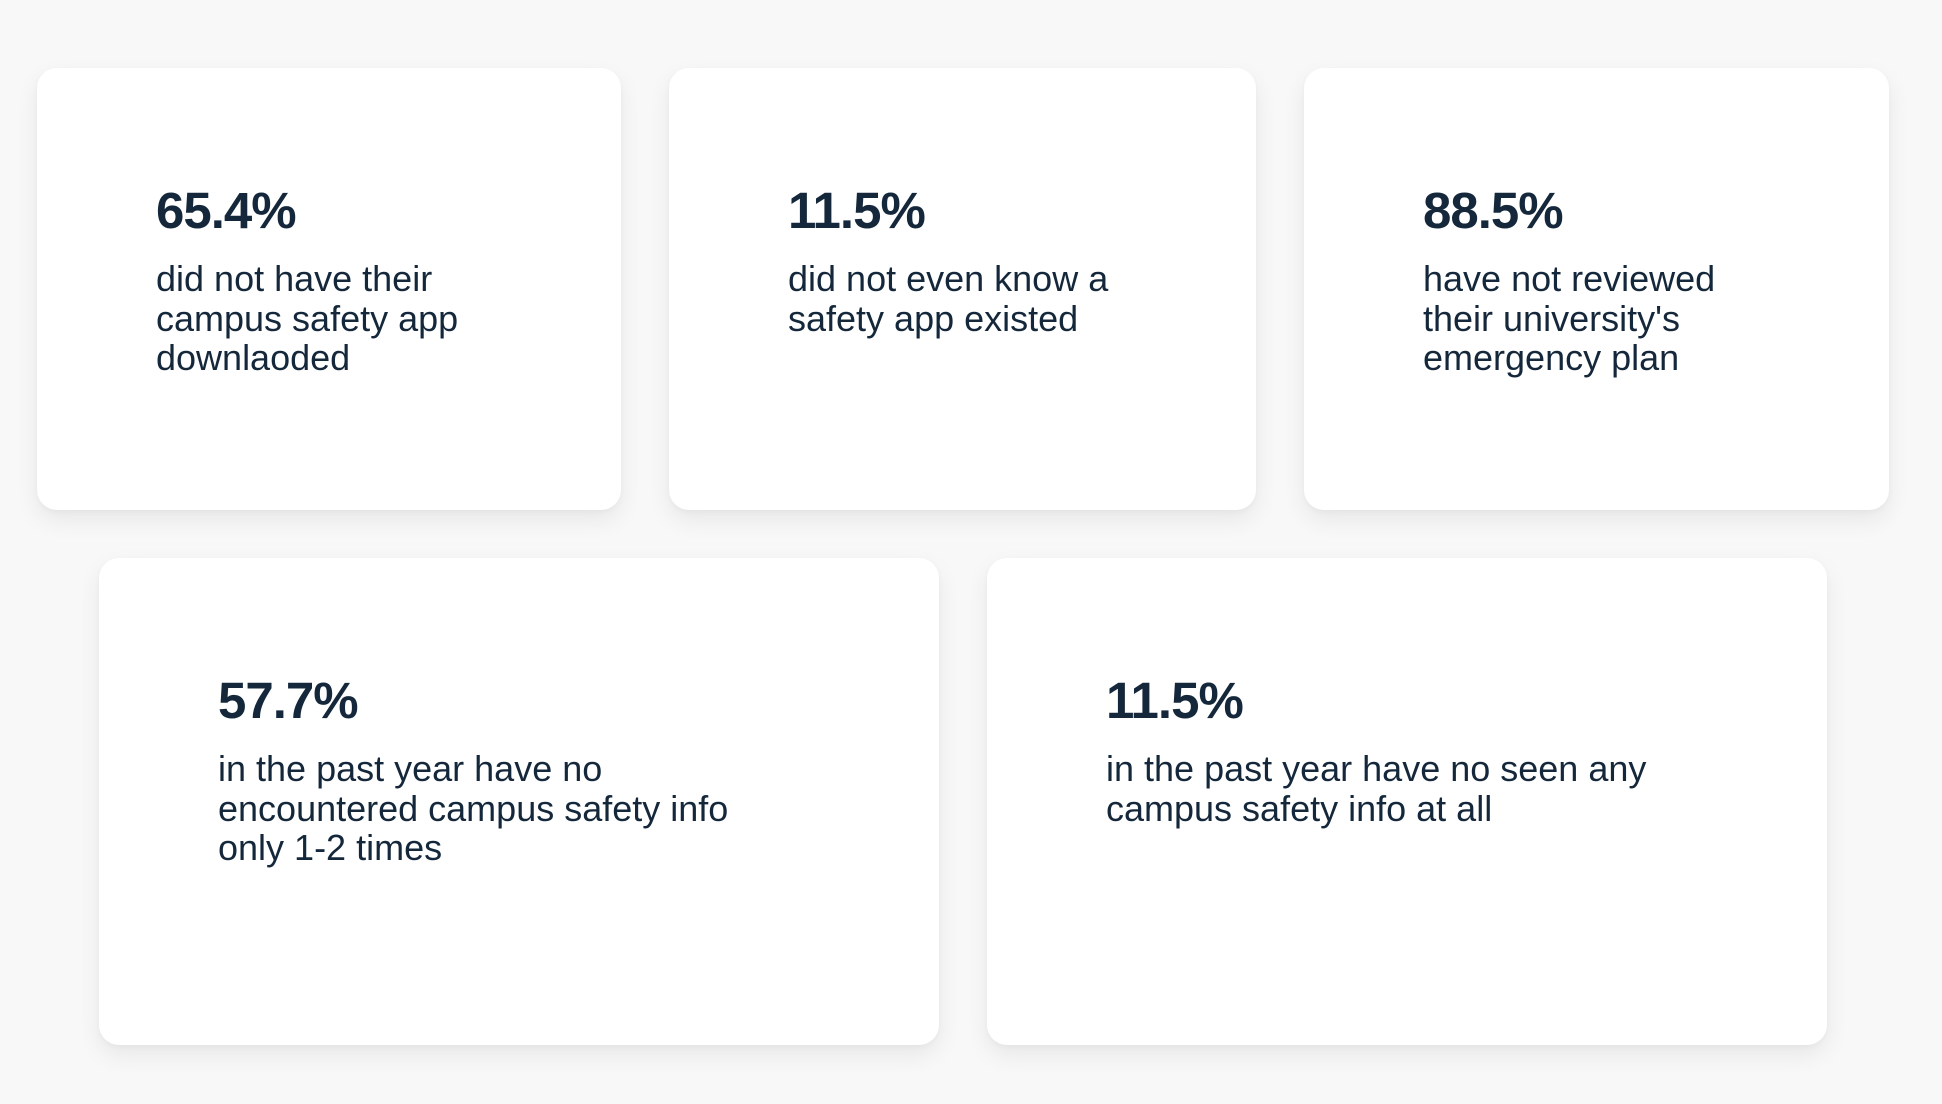 This screenshot has width=1942, height=1104. Describe the element at coordinates (288, 700) in the screenshot. I see `stat-value: 57.7%` at that location.